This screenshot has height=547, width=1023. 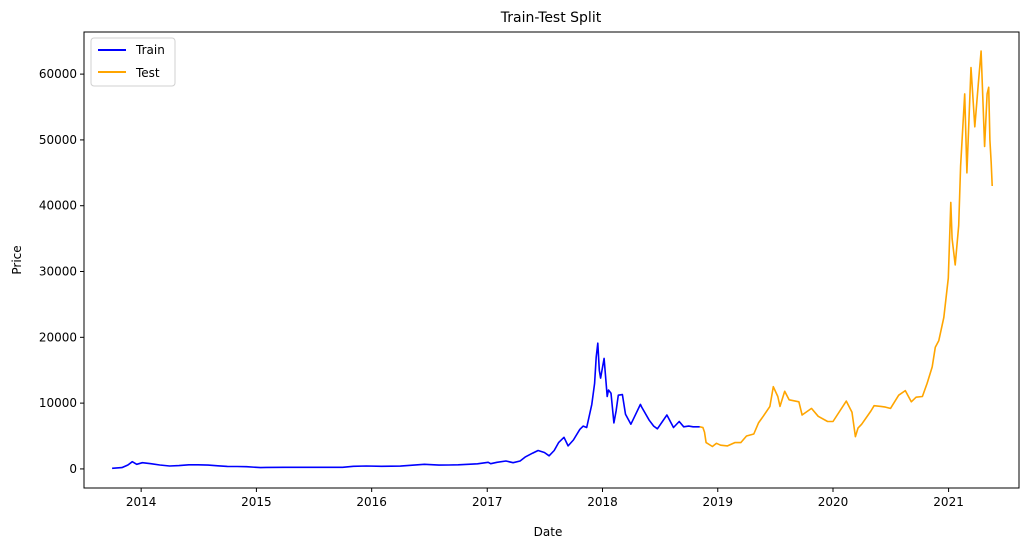 What do you see at coordinates (717, 502) in the screenshot?
I see `x-tick-label: 2019` at bounding box center [717, 502].